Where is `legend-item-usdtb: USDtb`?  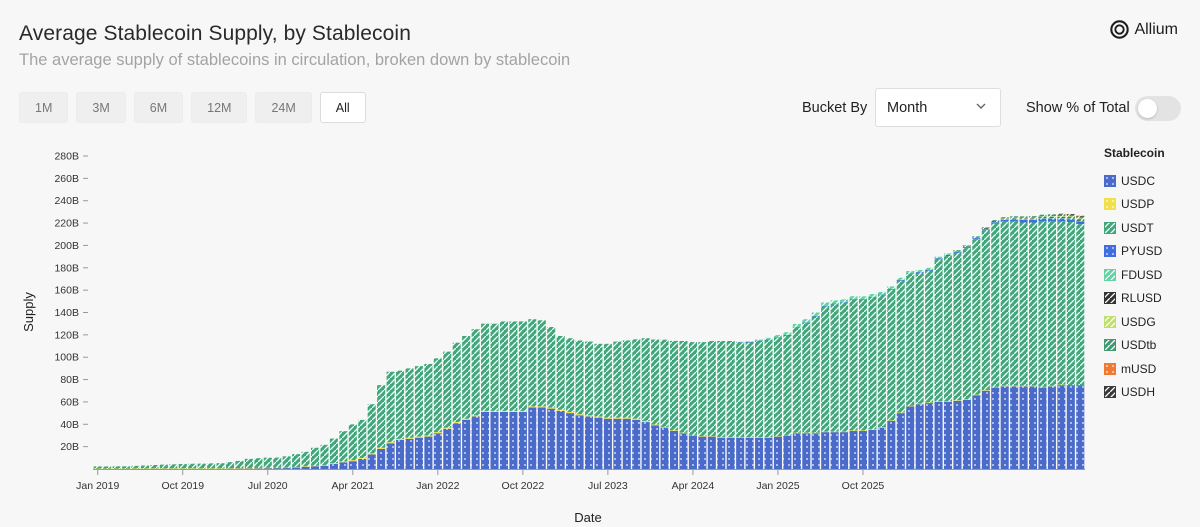
legend-item-usdtb: USDtb is located at coordinates (1134, 346).